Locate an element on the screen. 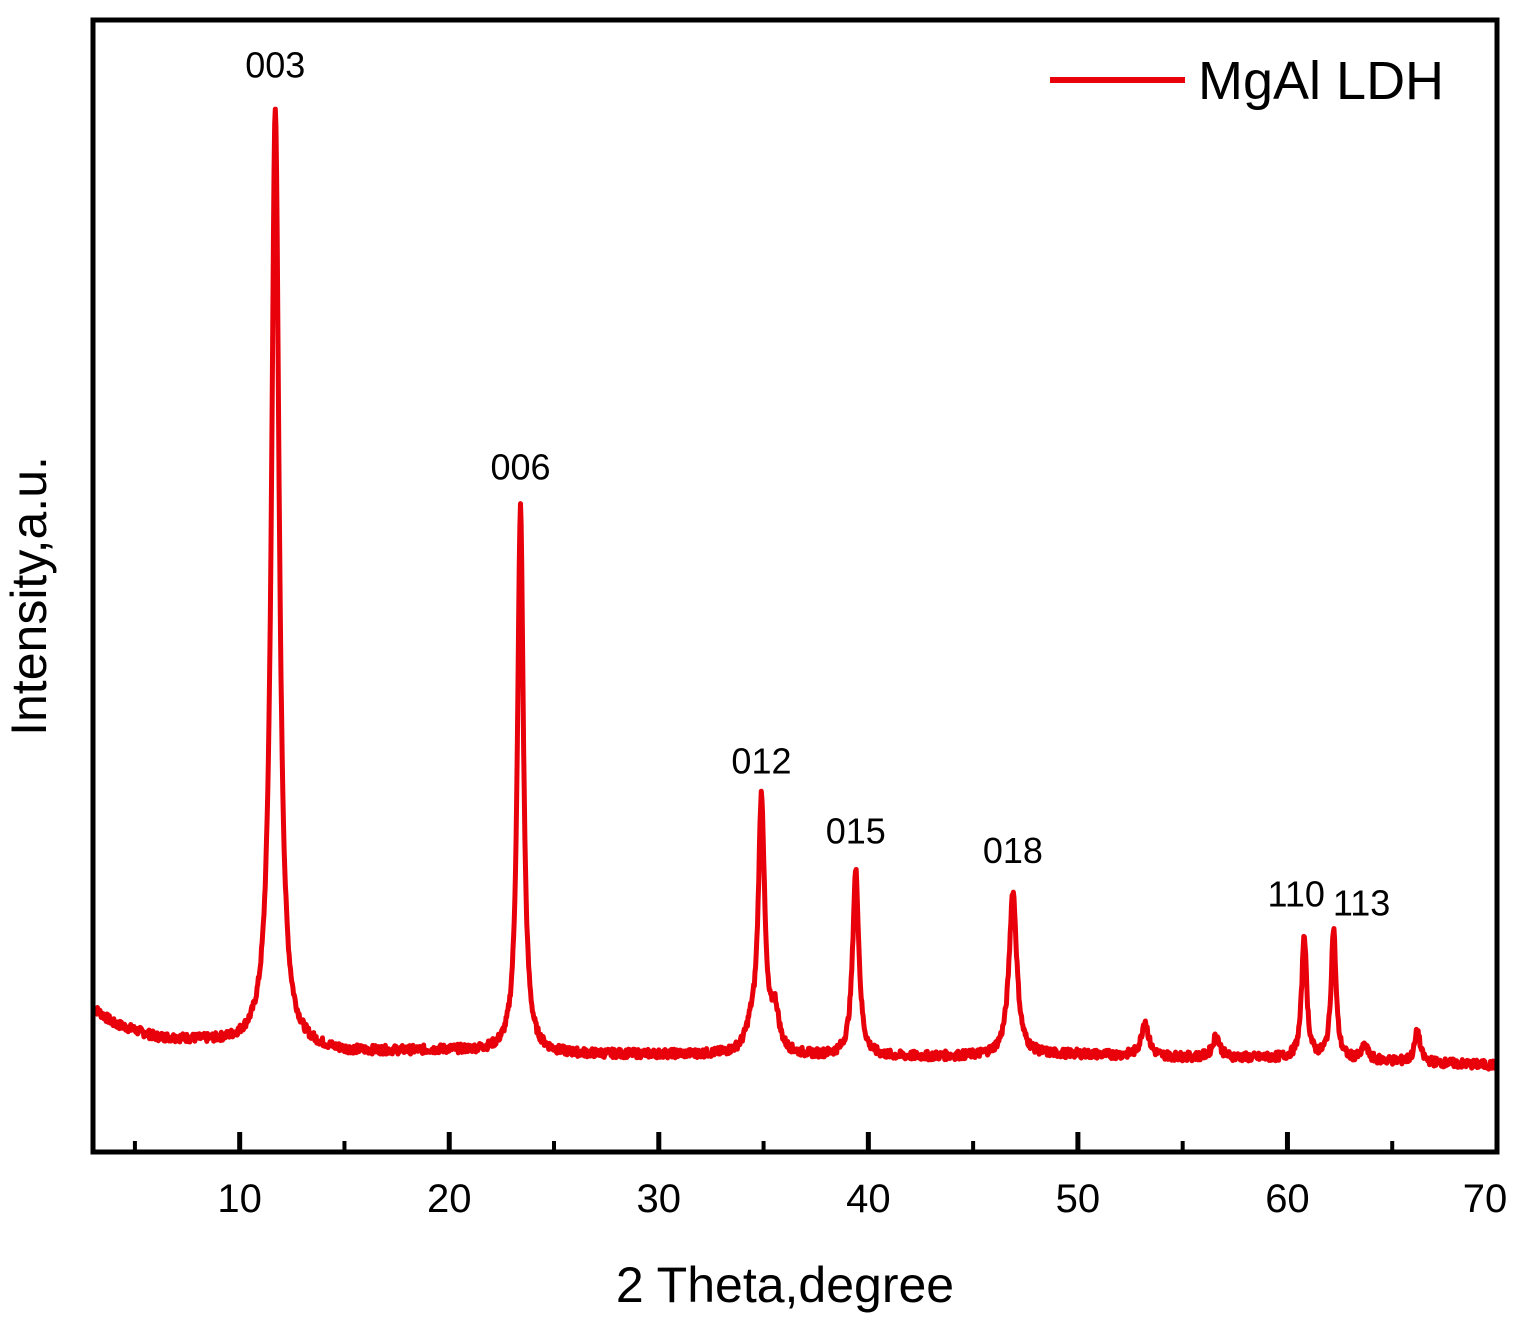 This screenshot has width=1532, height=1323. peak-label-113: 113 is located at coordinates (1361, 903).